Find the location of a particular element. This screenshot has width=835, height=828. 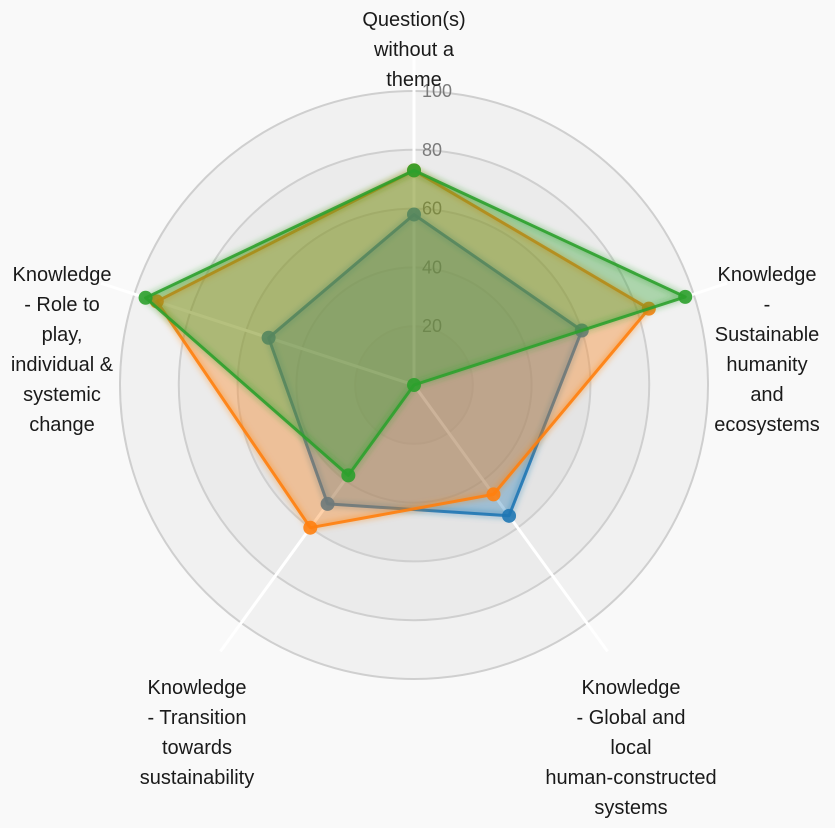

axis-label-4-line-5: change is located at coordinates (62, 425).